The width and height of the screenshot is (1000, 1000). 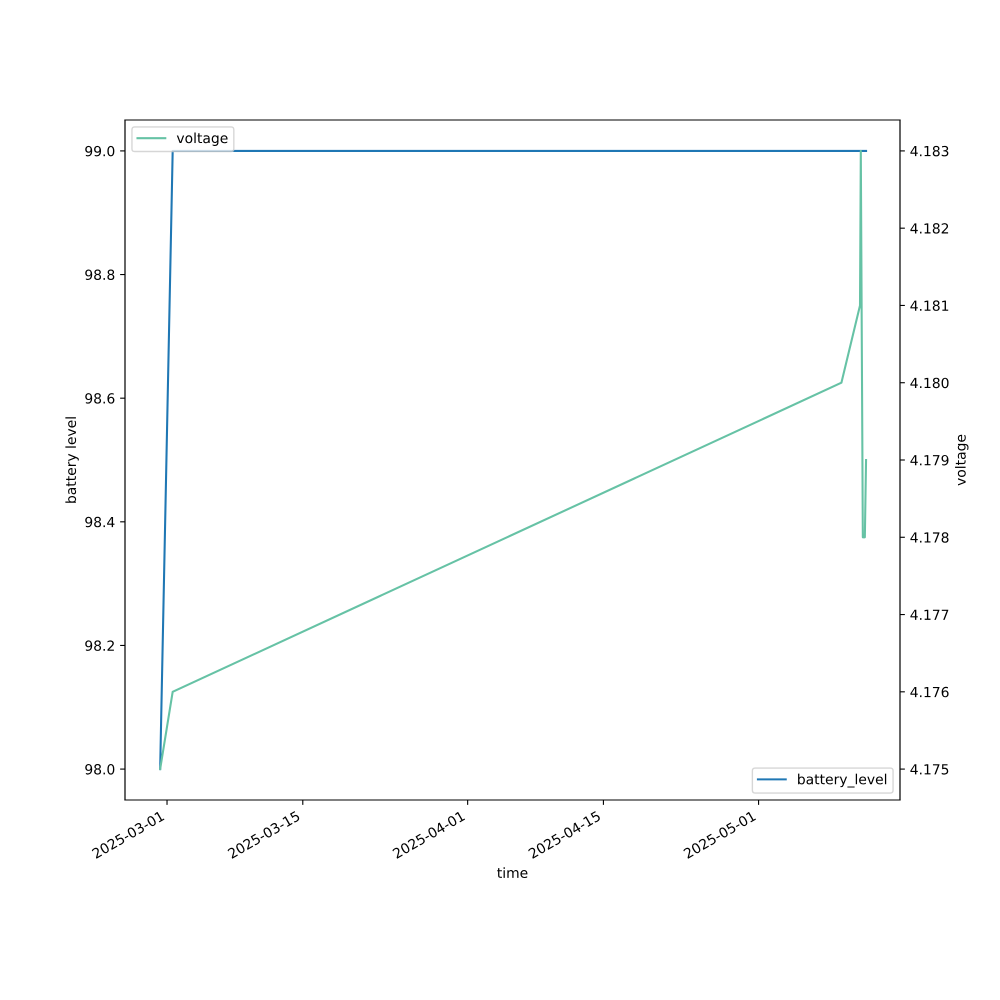 I want to click on y2-tick-label: 4.175, so click(x=929, y=769).